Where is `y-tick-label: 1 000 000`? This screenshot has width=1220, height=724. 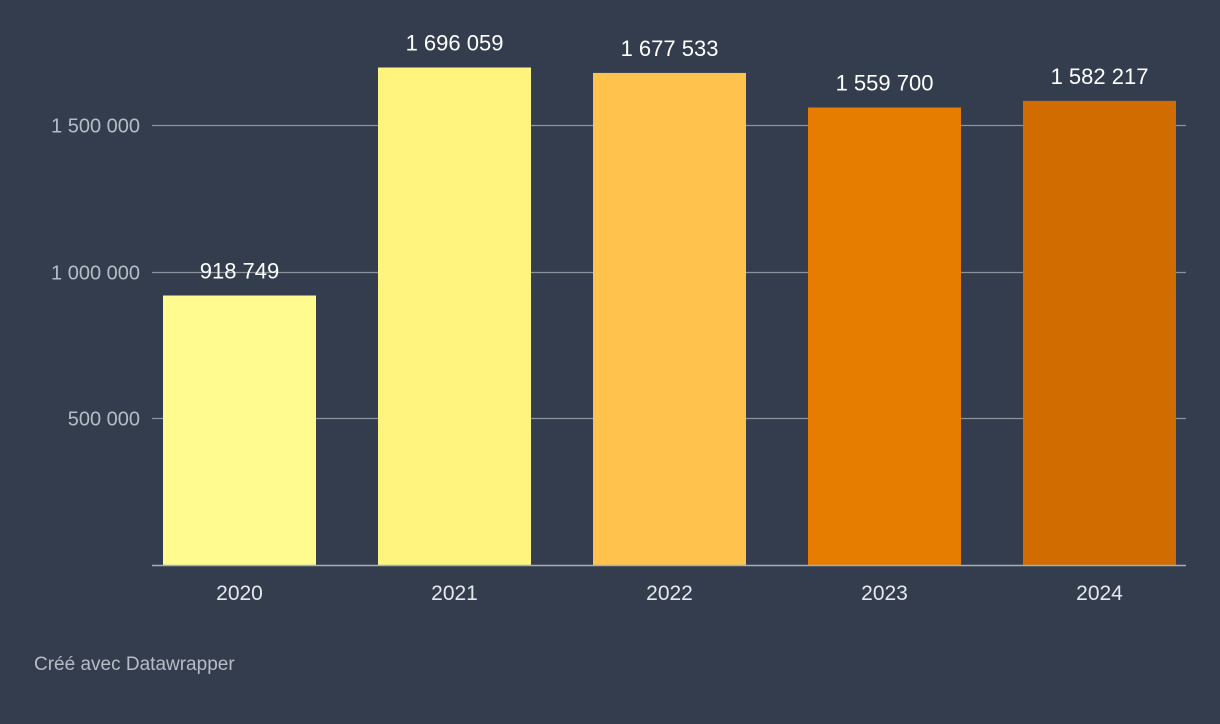
y-tick-label: 1 000 000 is located at coordinates (95, 274).